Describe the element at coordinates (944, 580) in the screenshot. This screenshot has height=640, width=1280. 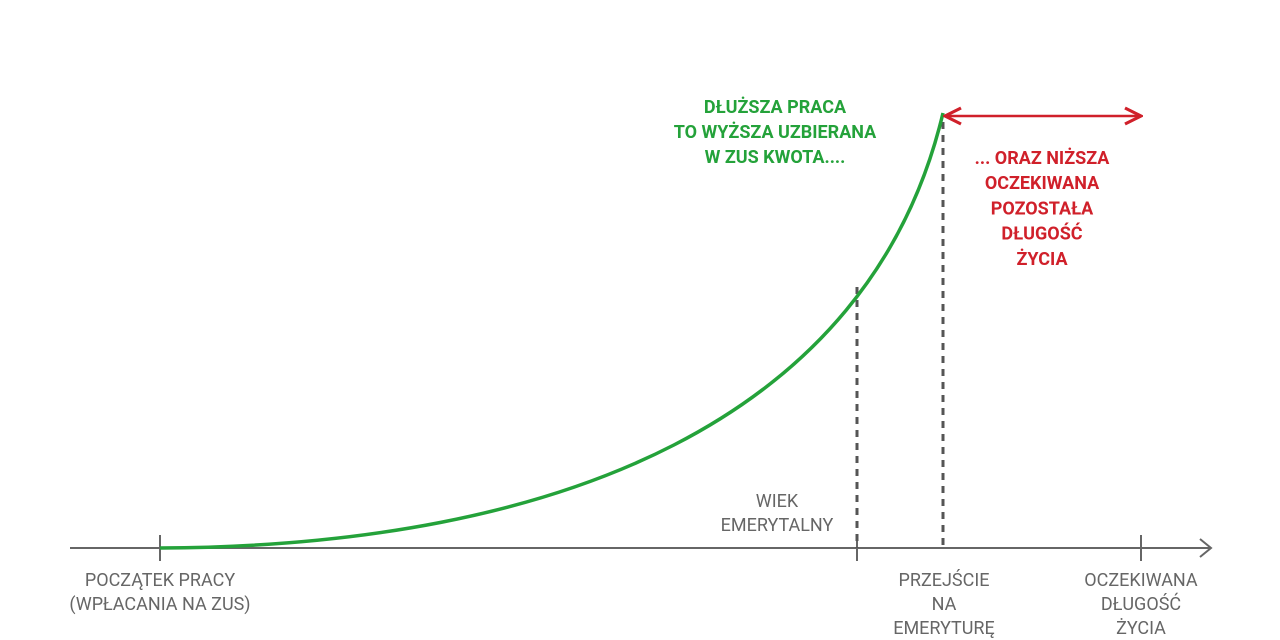
I see `axis-label: PRZEJŚCIE` at that location.